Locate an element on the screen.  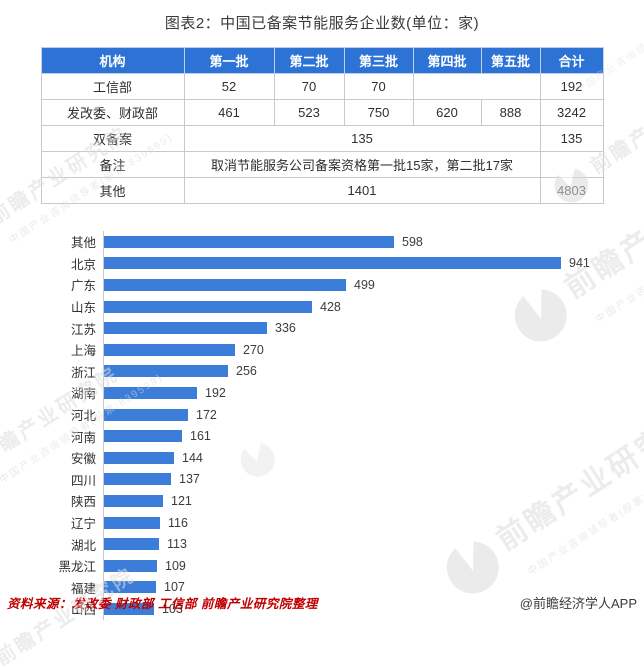
cell-org: 备注 is located at coordinates (112, 164).